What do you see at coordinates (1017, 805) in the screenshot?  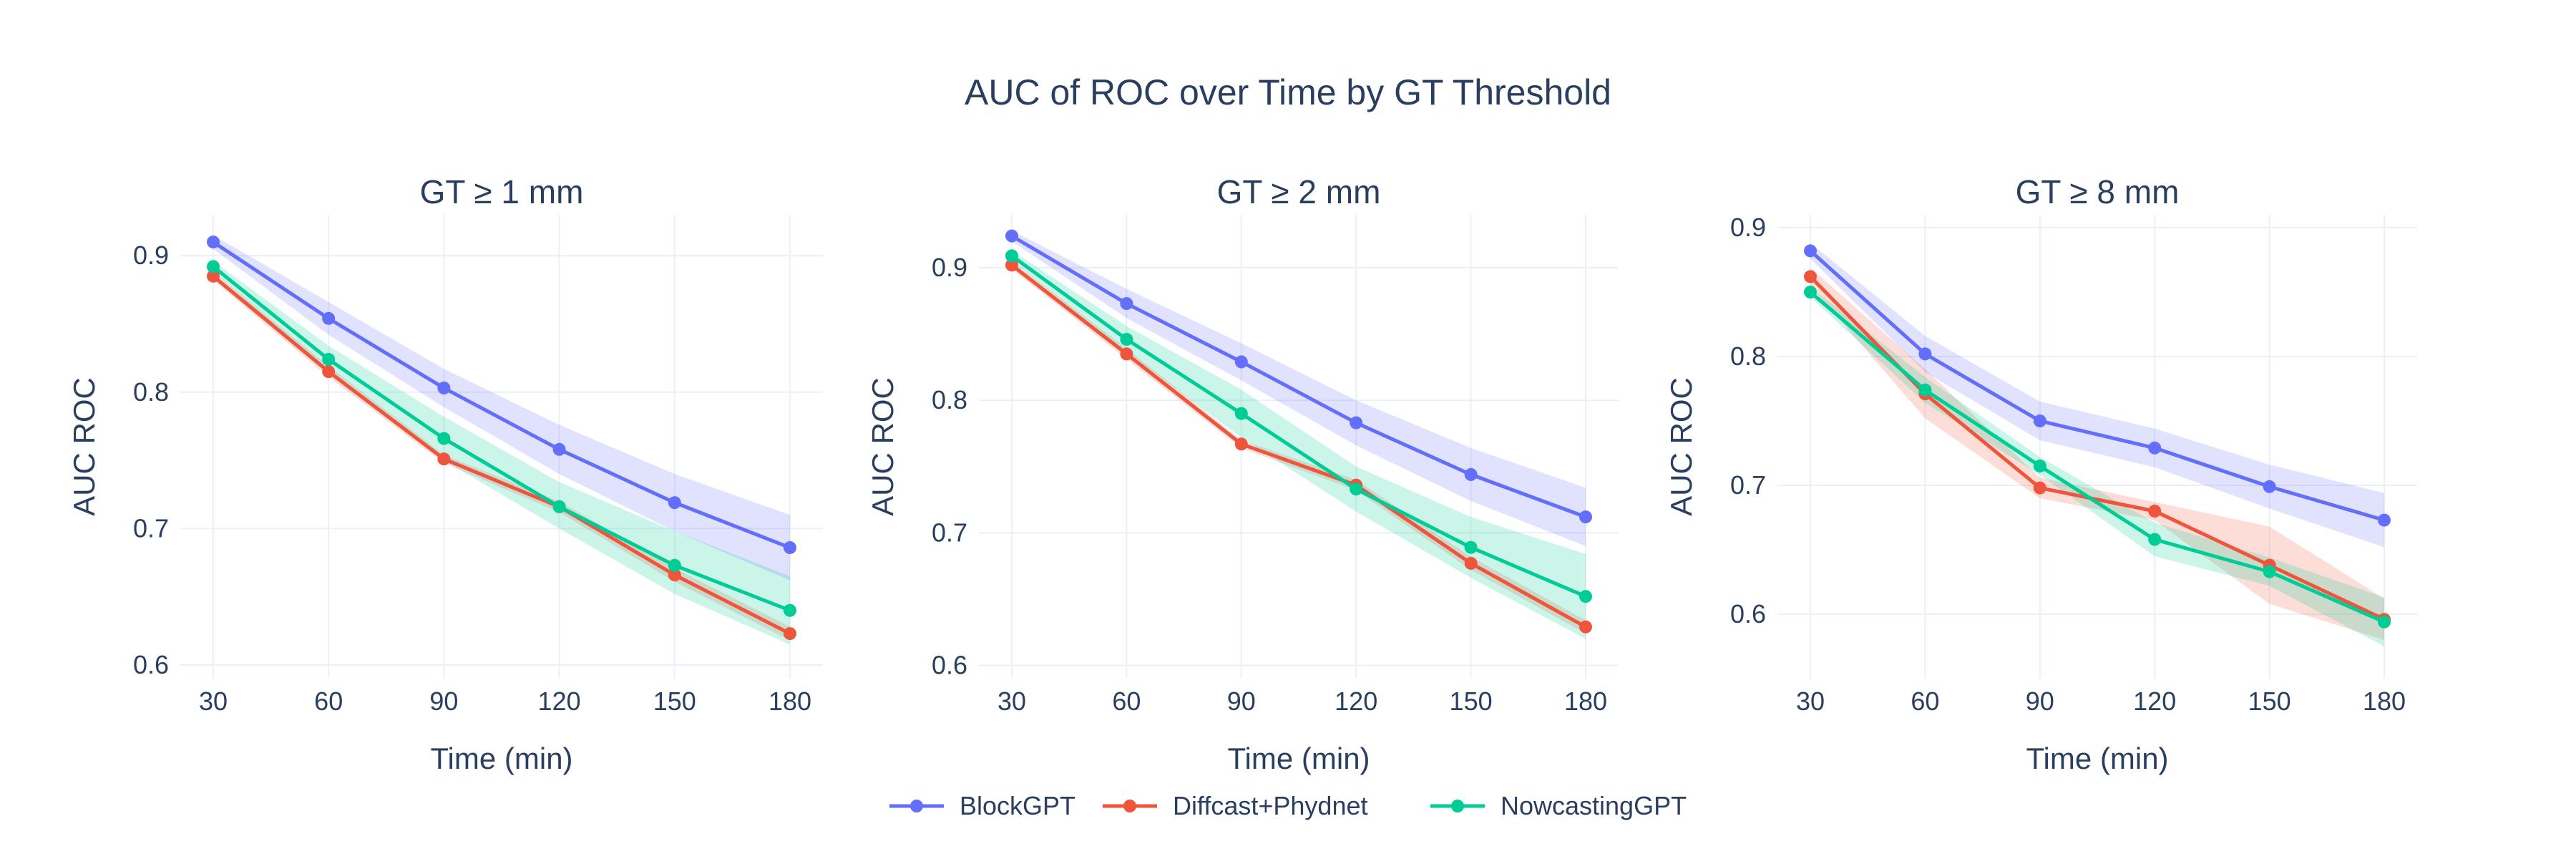 I see `legend-label: BlockGPT` at bounding box center [1017, 805].